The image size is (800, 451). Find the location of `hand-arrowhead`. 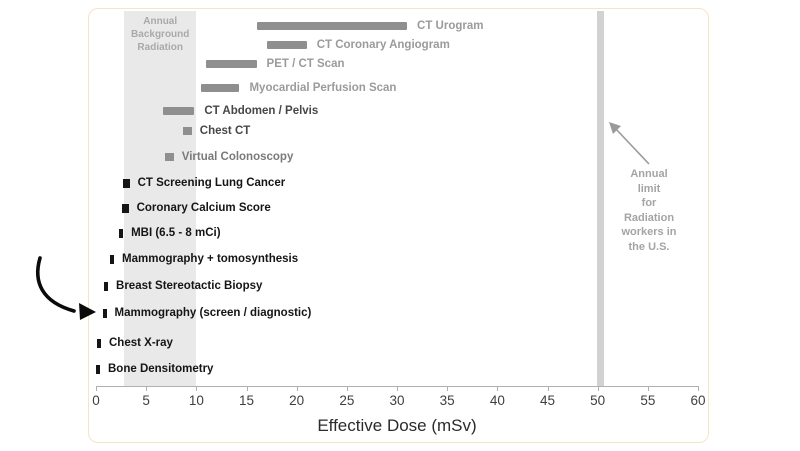

hand-arrowhead is located at coordinates (87, 311).